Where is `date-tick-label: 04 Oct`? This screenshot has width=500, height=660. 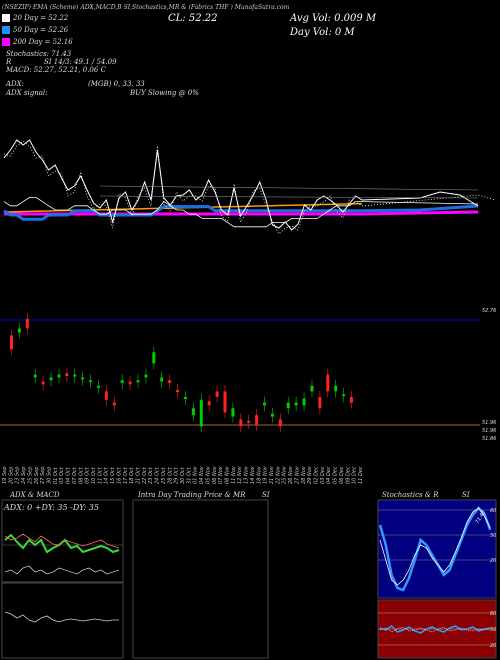
date-tick-label: 04 Oct is located at coordinates (69, 475).